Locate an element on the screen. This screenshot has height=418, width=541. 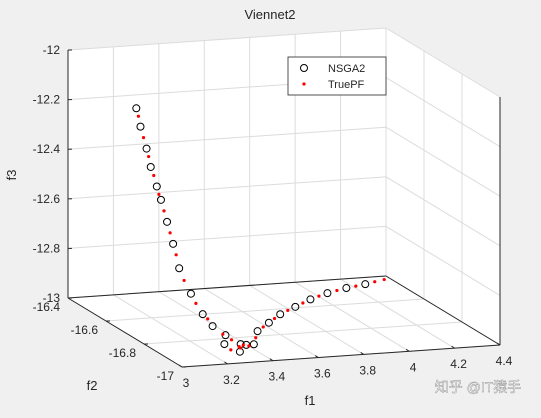
y-tick-label: -16.6 is located at coordinates (85, 330).